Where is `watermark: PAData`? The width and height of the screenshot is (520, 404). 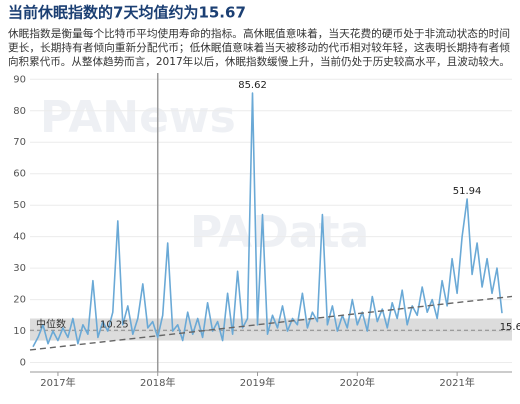 watermark: PAData is located at coordinates (279, 232).